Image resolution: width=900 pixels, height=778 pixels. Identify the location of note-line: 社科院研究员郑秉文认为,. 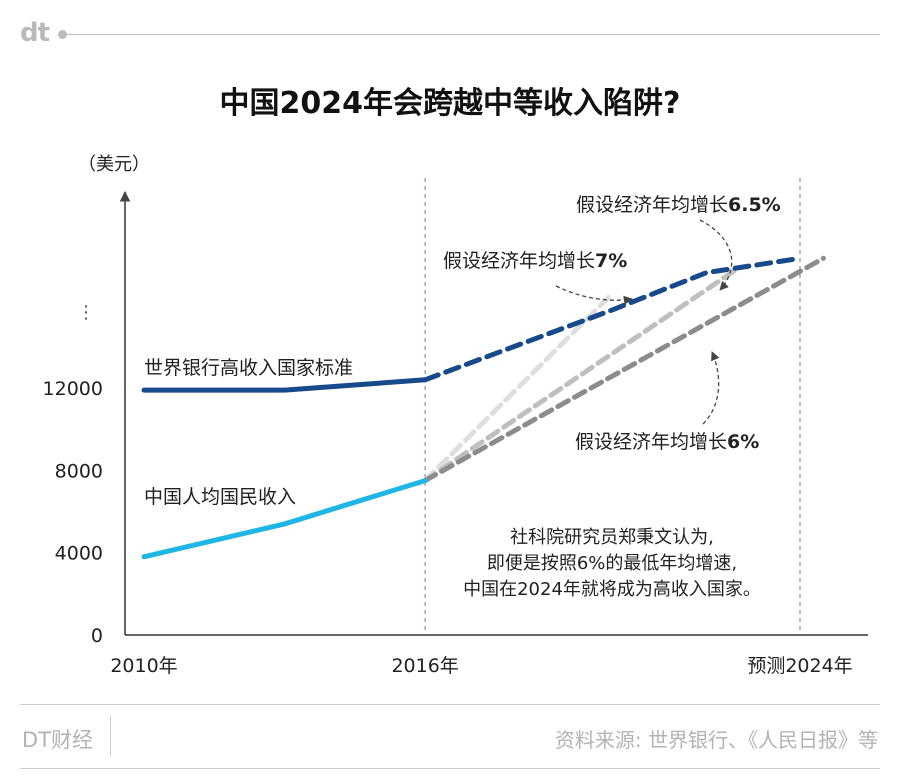
(612, 537).